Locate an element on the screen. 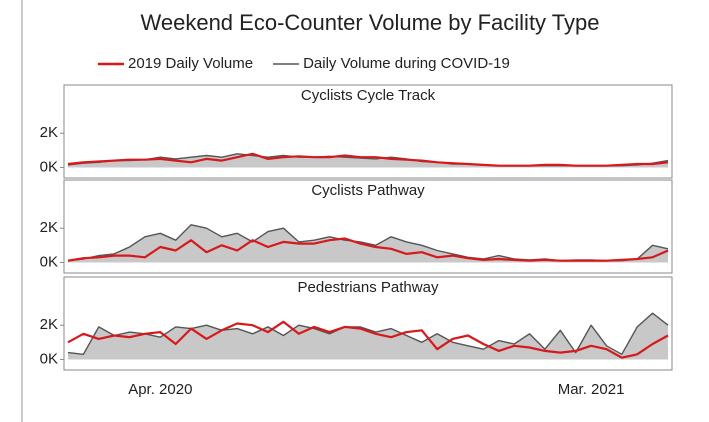 This screenshot has height=422, width=709. x-tick-label: Apr. 2020 is located at coordinates (160, 389).